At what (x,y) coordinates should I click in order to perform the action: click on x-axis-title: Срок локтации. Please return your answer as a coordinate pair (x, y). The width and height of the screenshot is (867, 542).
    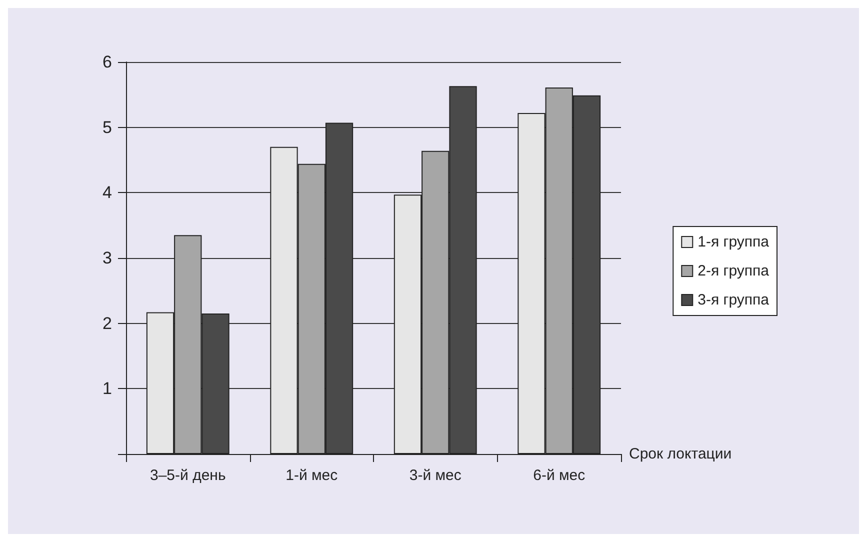
    Looking at the image, I should click on (680, 454).